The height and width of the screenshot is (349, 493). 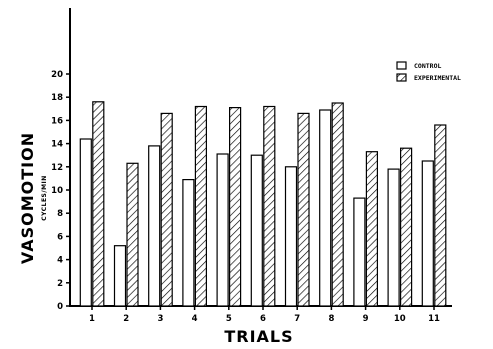 I want to click on x-tick-label-1: 1, so click(x=92, y=319).